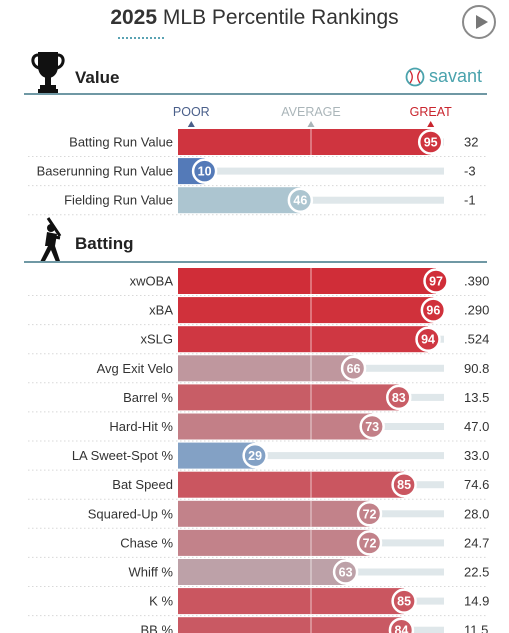  I want to click on metric-label: LA Sweet-Spot %, so click(123, 455).